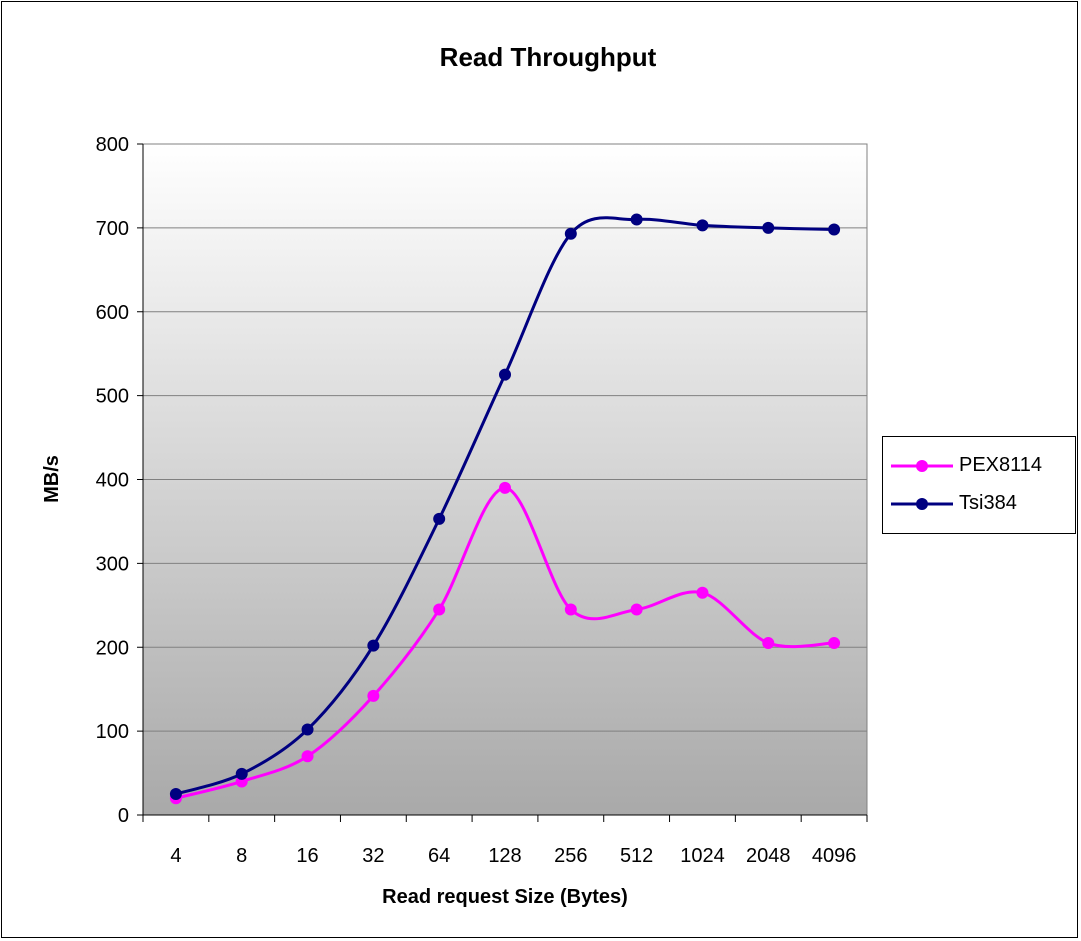 This screenshot has height=941, width=1081. Describe the element at coordinates (979, 485) in the screenshot. I see `legend: PEX8114 Tsi384` at that location.